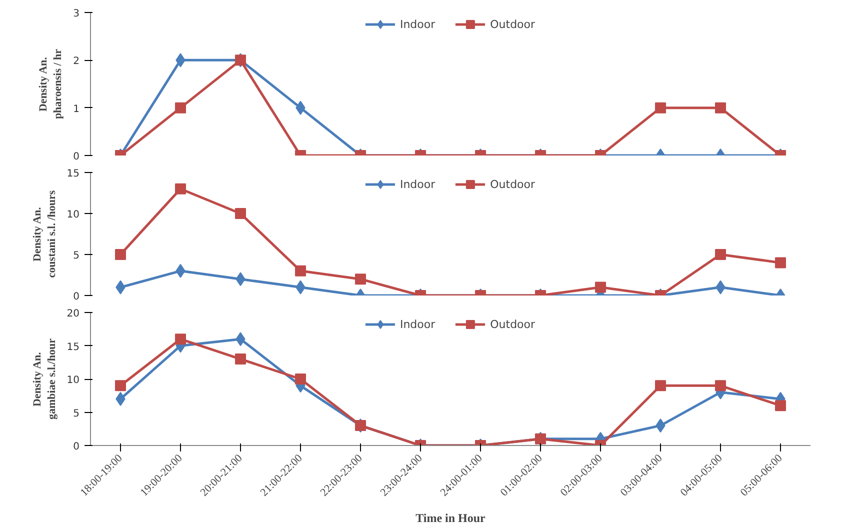  What do you see at coordinates (76, 109) in the screenshot?
I see `y-tick-label: 1` at bounding box center [76, 109].